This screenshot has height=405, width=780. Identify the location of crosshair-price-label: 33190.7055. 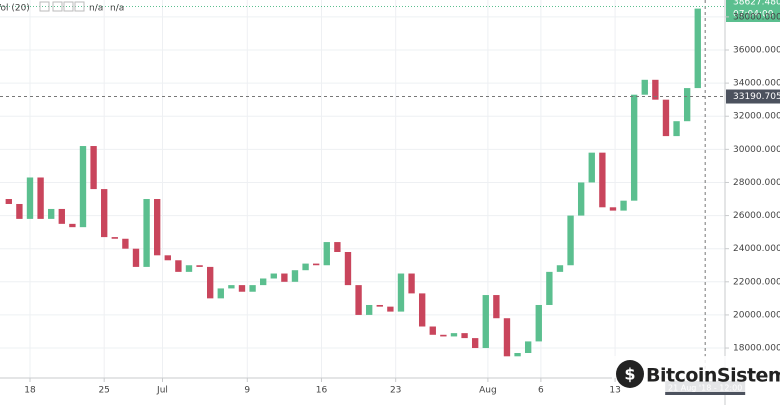
(756, 97).